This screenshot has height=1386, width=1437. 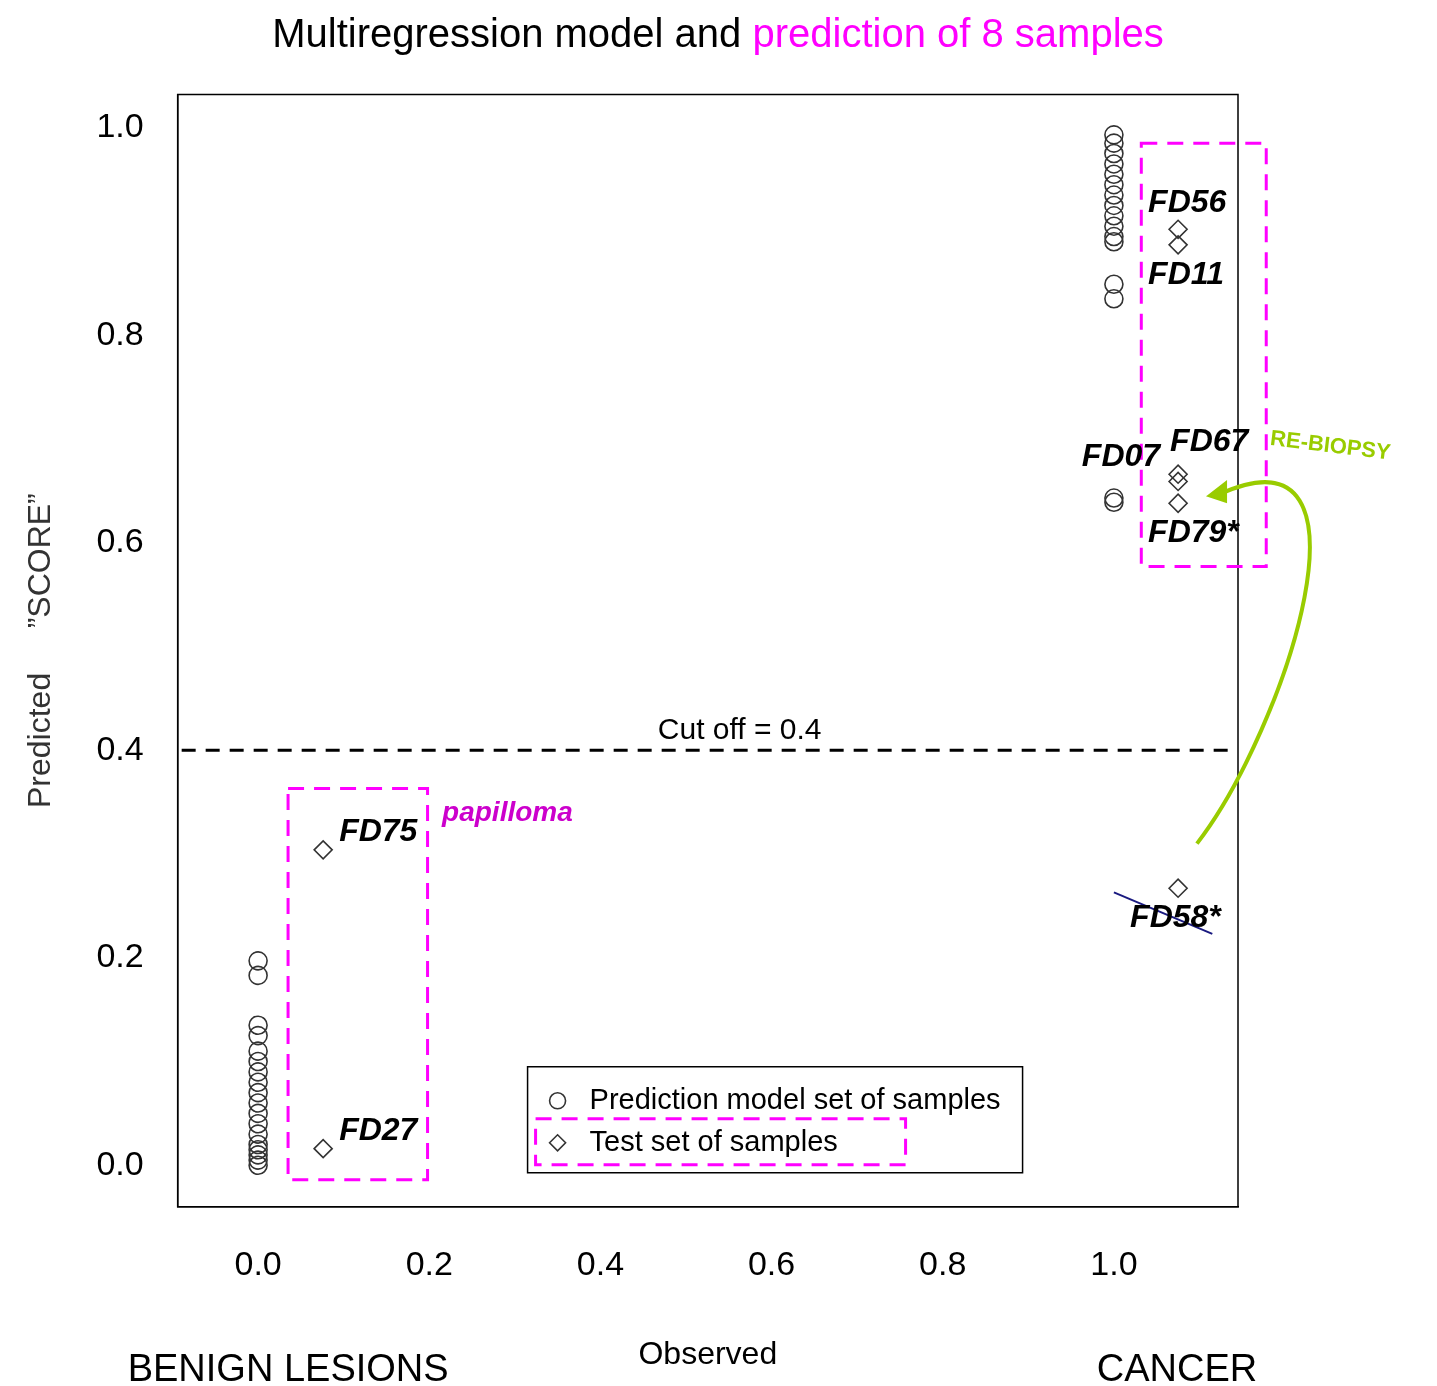 What do you see at coordinates (120, 1162) in the screenshot?
I see `y-tick-label: 0.0` at bounding box center [120, 1162].